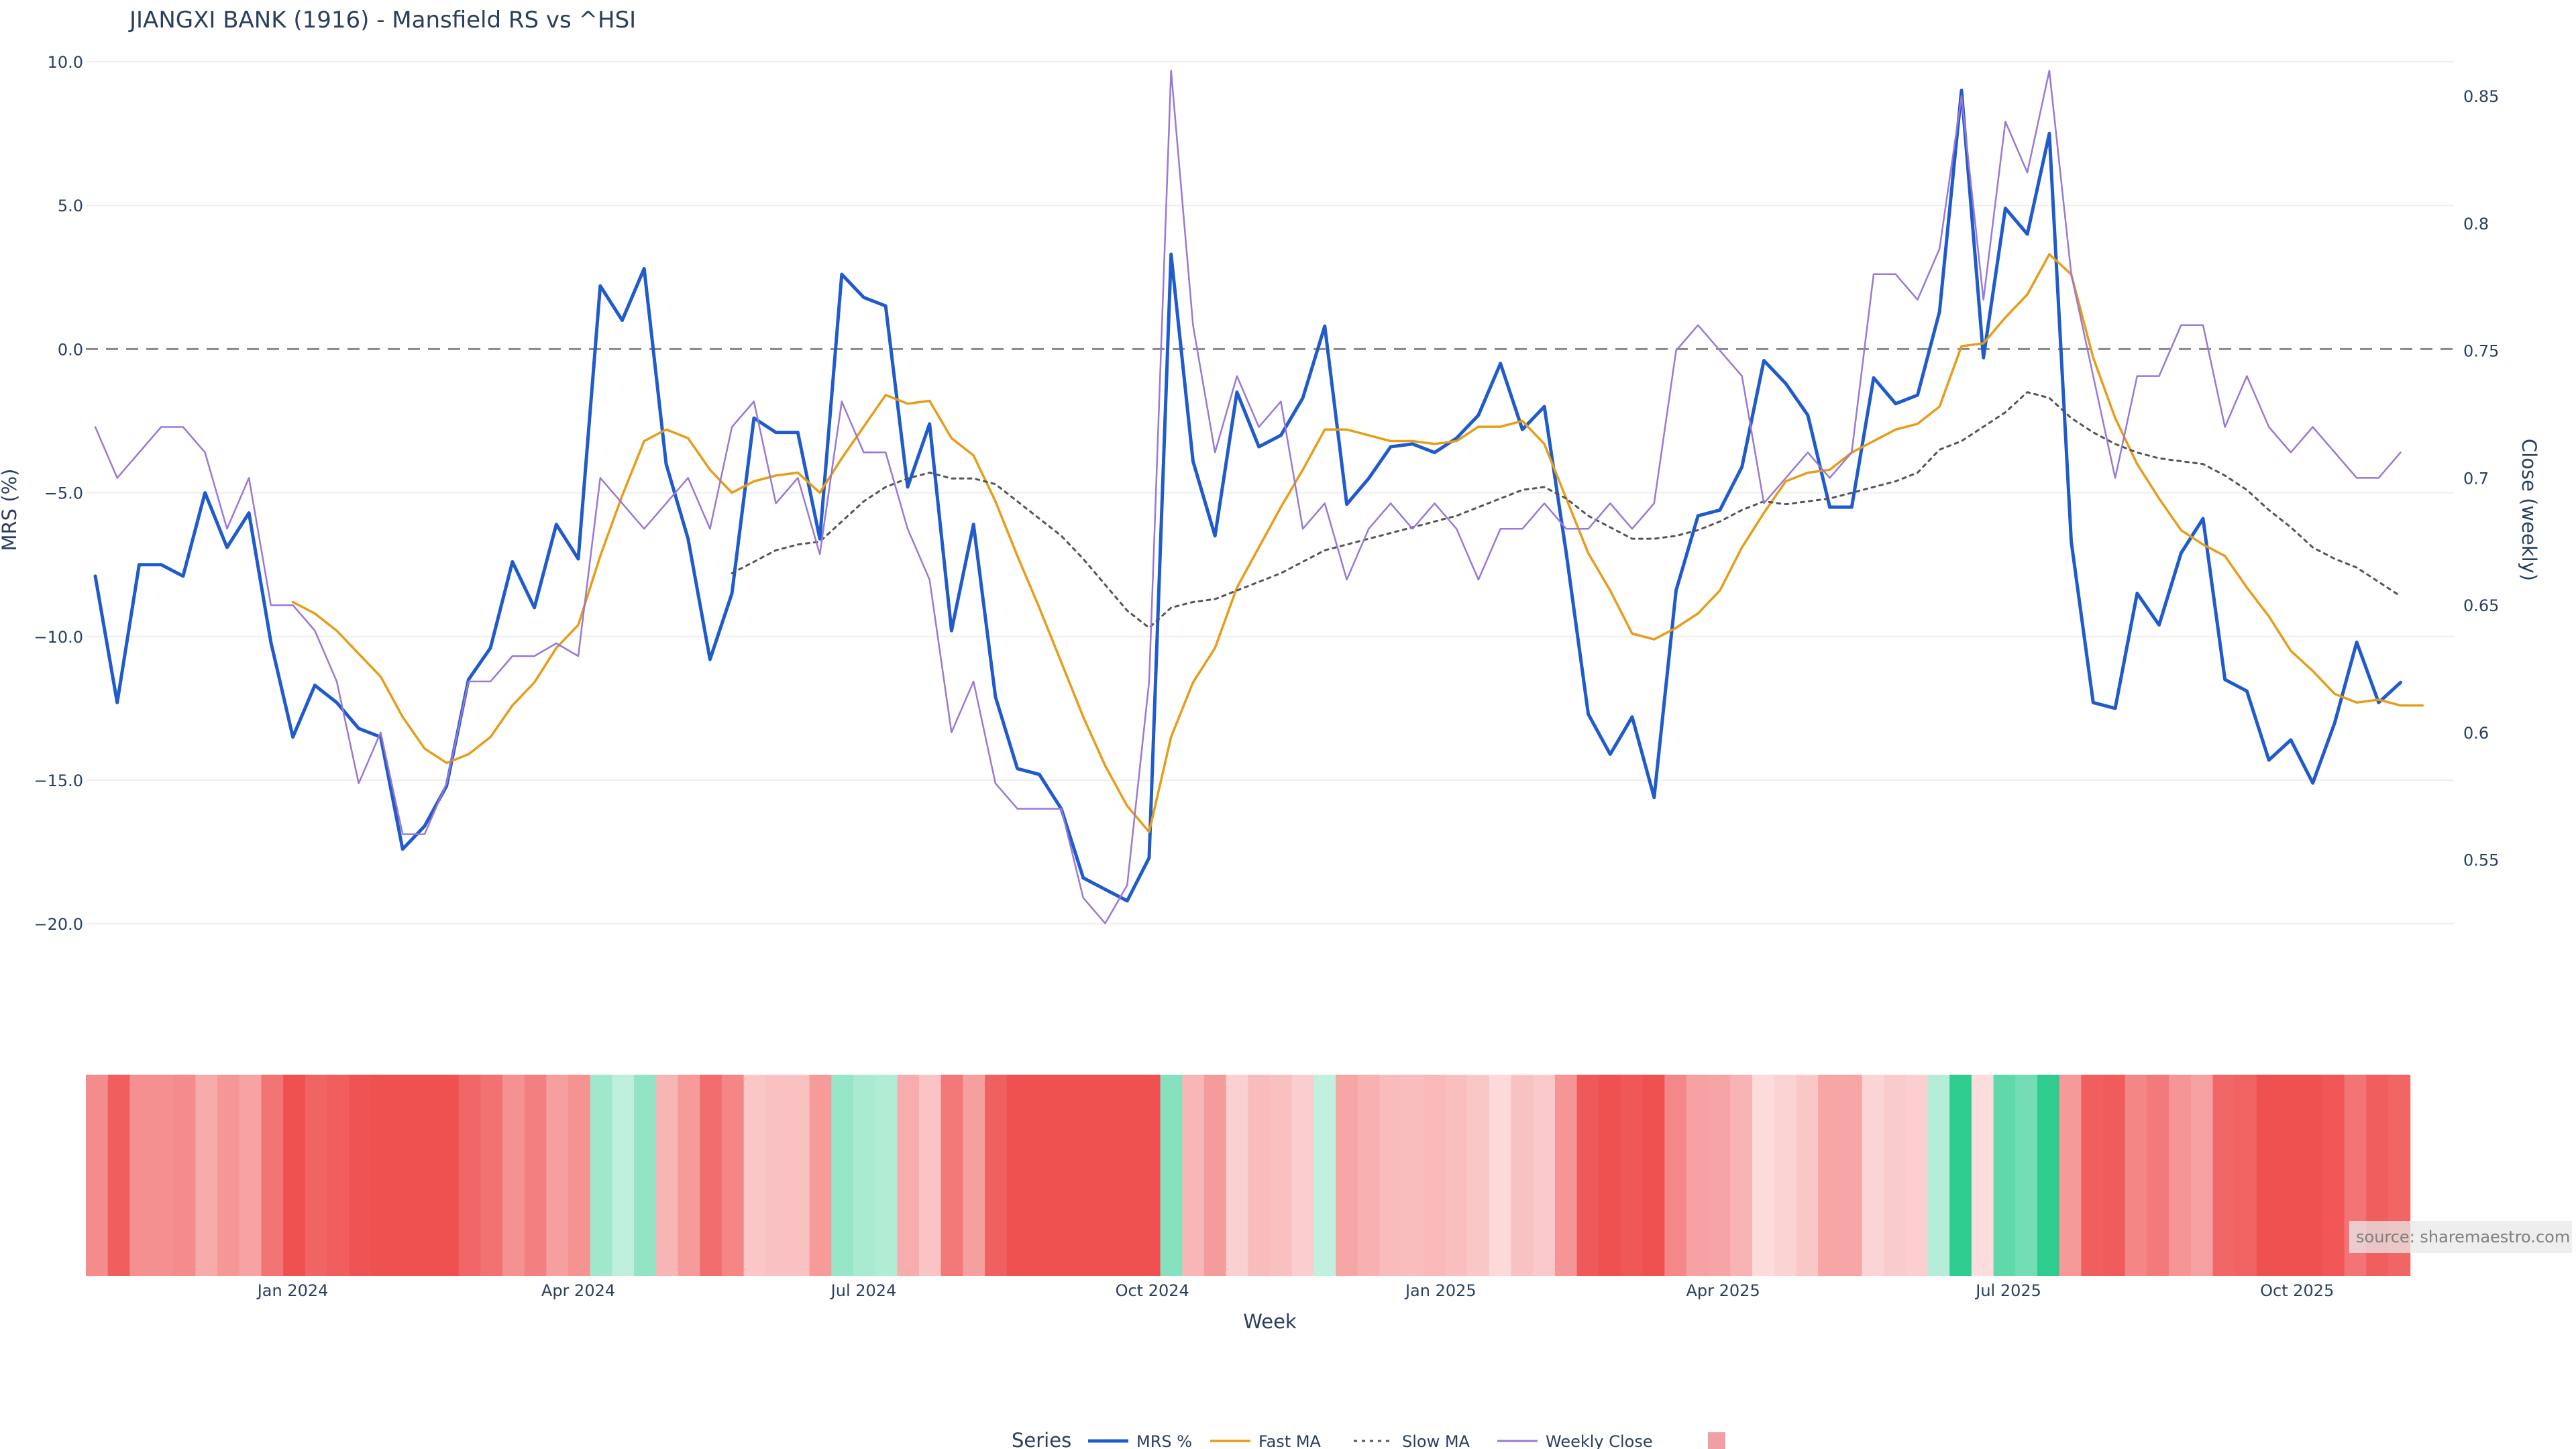 This screenshot has width=2576, height=1449. I want to click on mrs-heatmap-strip, so click(1248, 1175).